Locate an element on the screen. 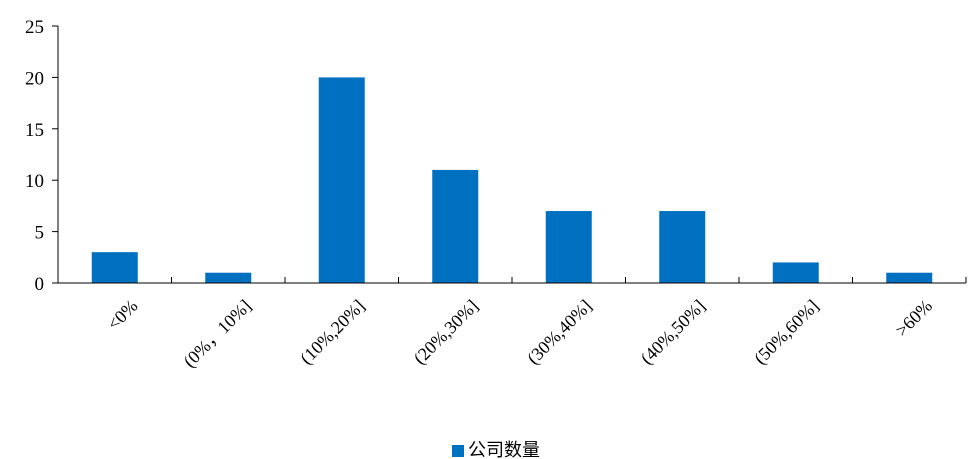 This screenshot has width=979, height=459. x-tick-label: >60% is located at coordinates (913, 318).